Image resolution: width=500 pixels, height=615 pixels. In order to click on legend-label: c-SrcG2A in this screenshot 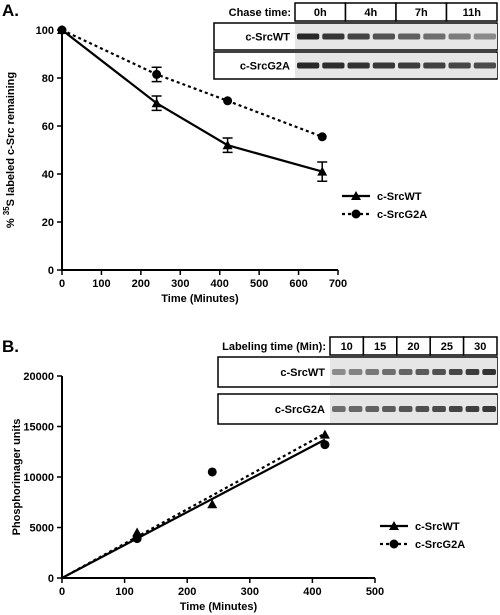, I will do `click(440, 545)`.